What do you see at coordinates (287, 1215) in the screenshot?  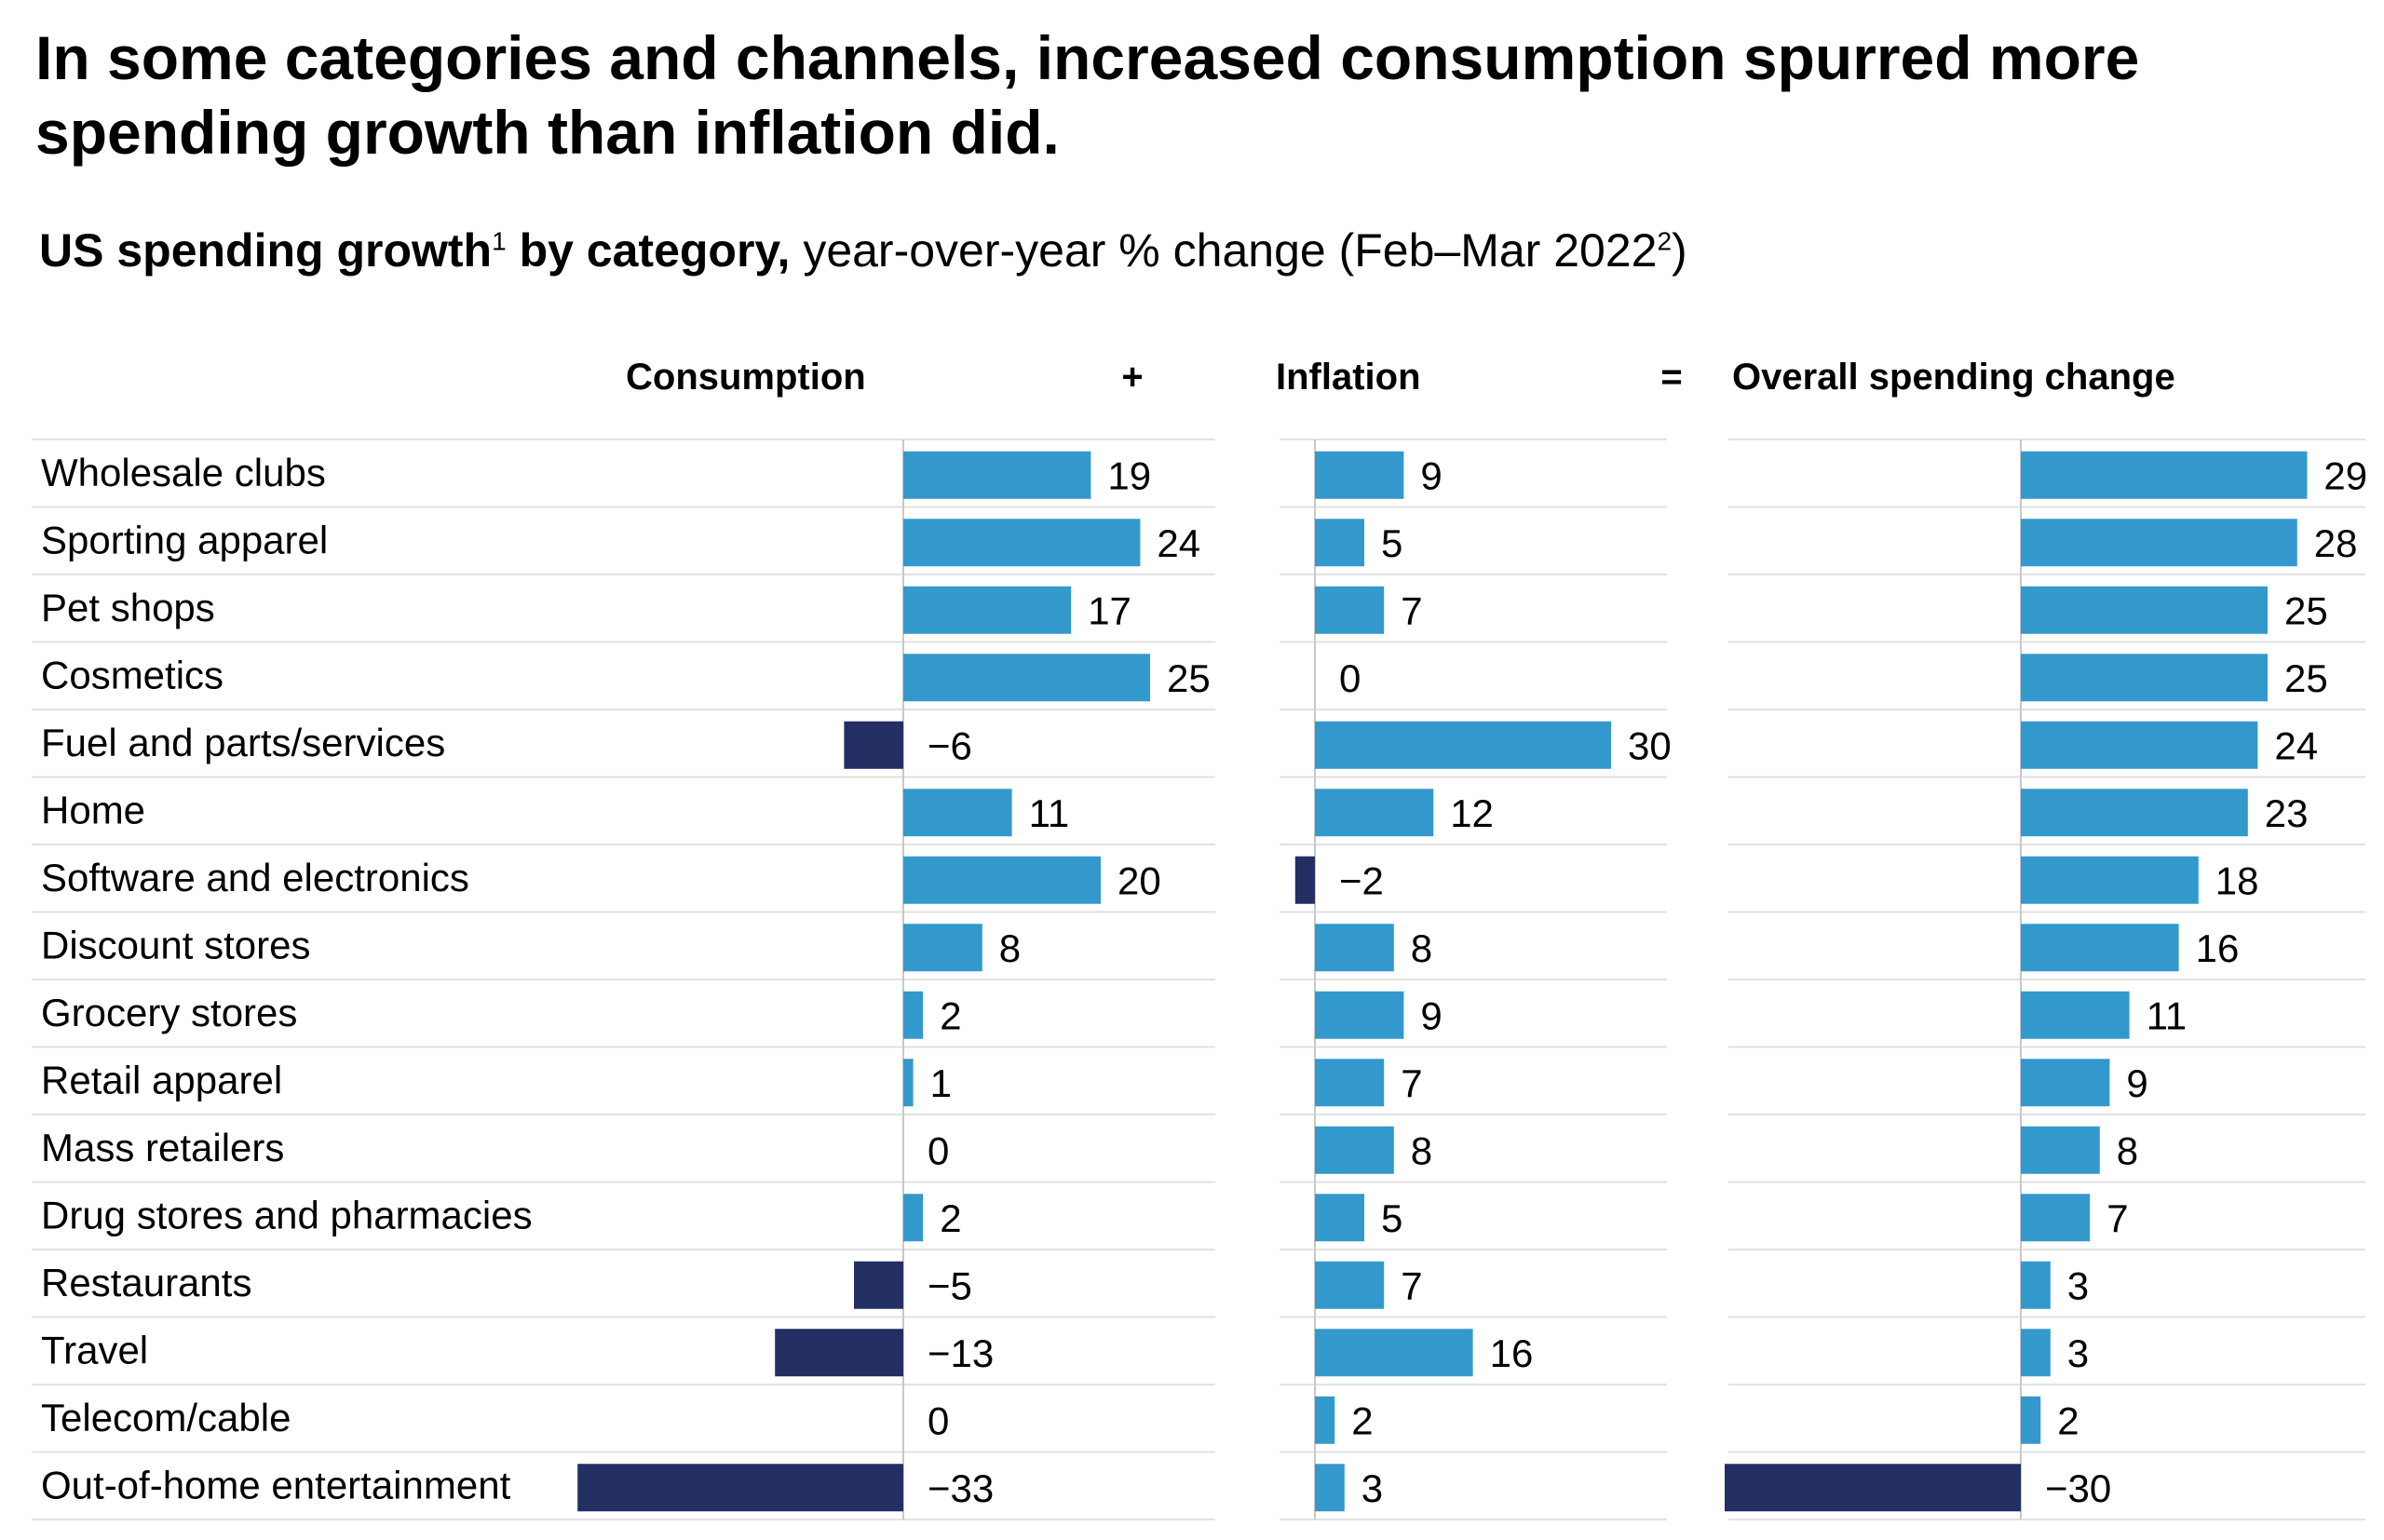 I see `category-label: Drug stores and pharmacies` at bounding box center [287, 1215].